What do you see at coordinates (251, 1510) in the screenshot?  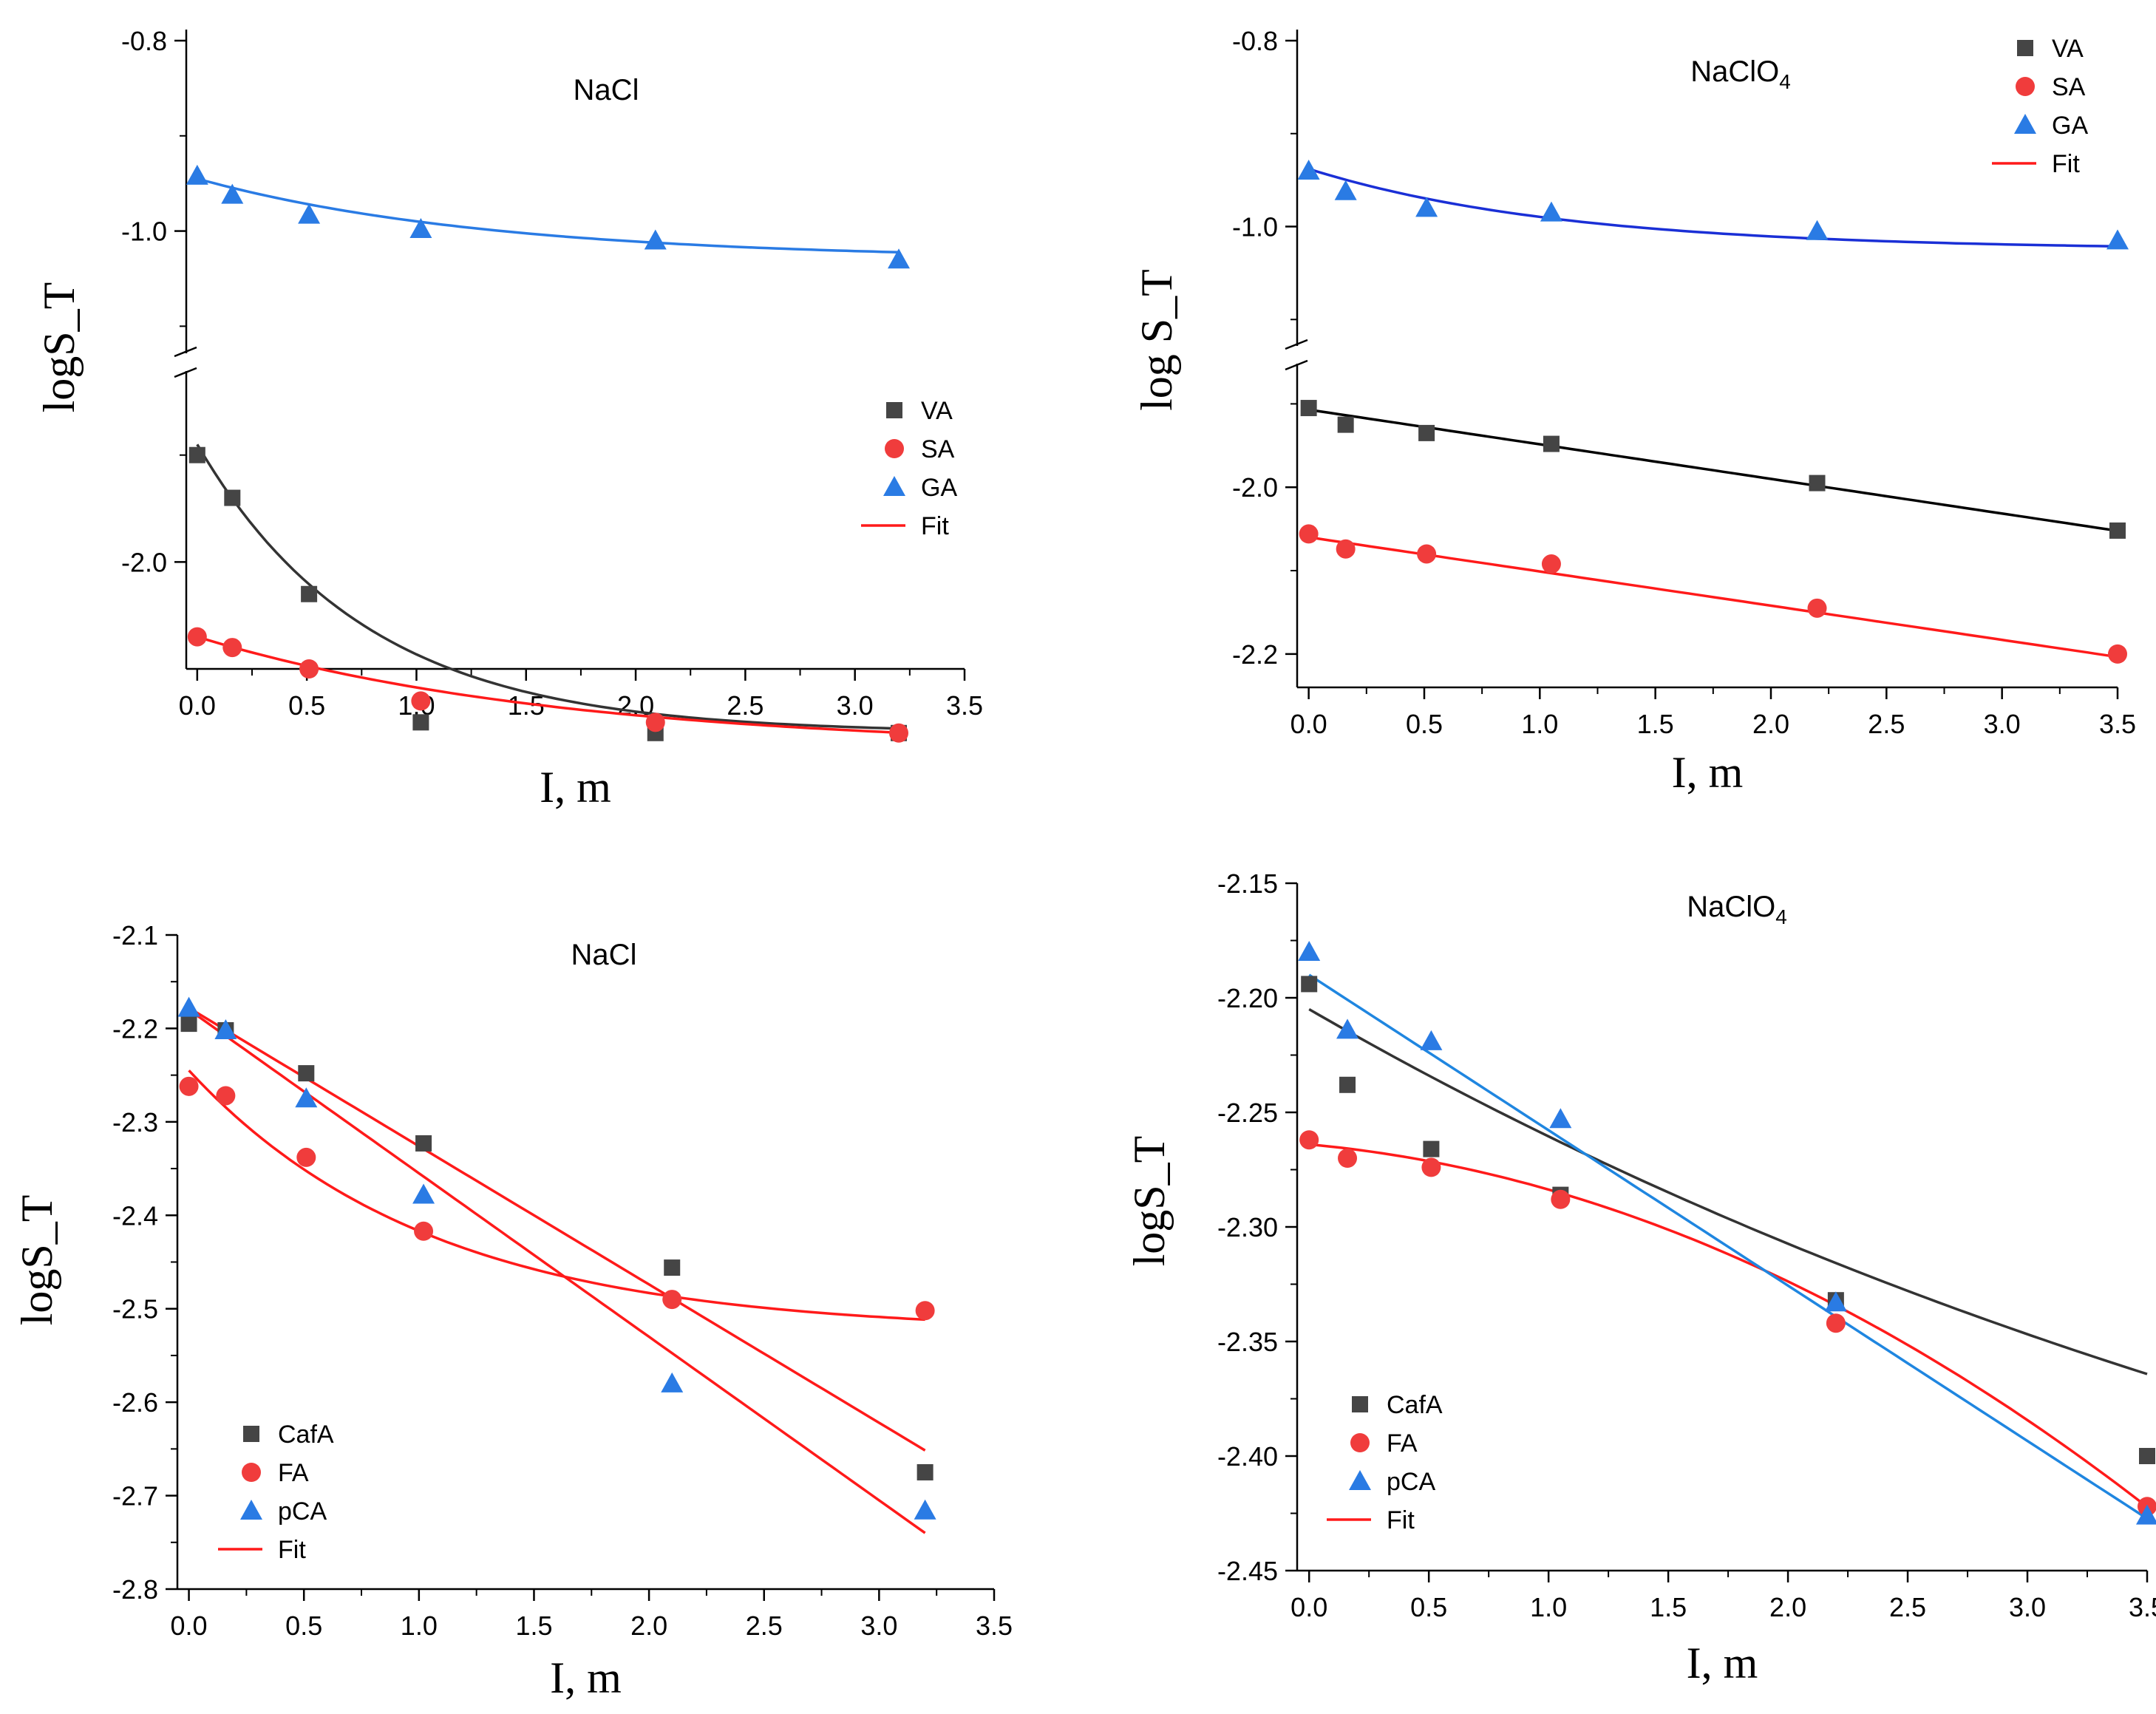 I see `legend-marker-pca` at bounding box center [251, 1510].